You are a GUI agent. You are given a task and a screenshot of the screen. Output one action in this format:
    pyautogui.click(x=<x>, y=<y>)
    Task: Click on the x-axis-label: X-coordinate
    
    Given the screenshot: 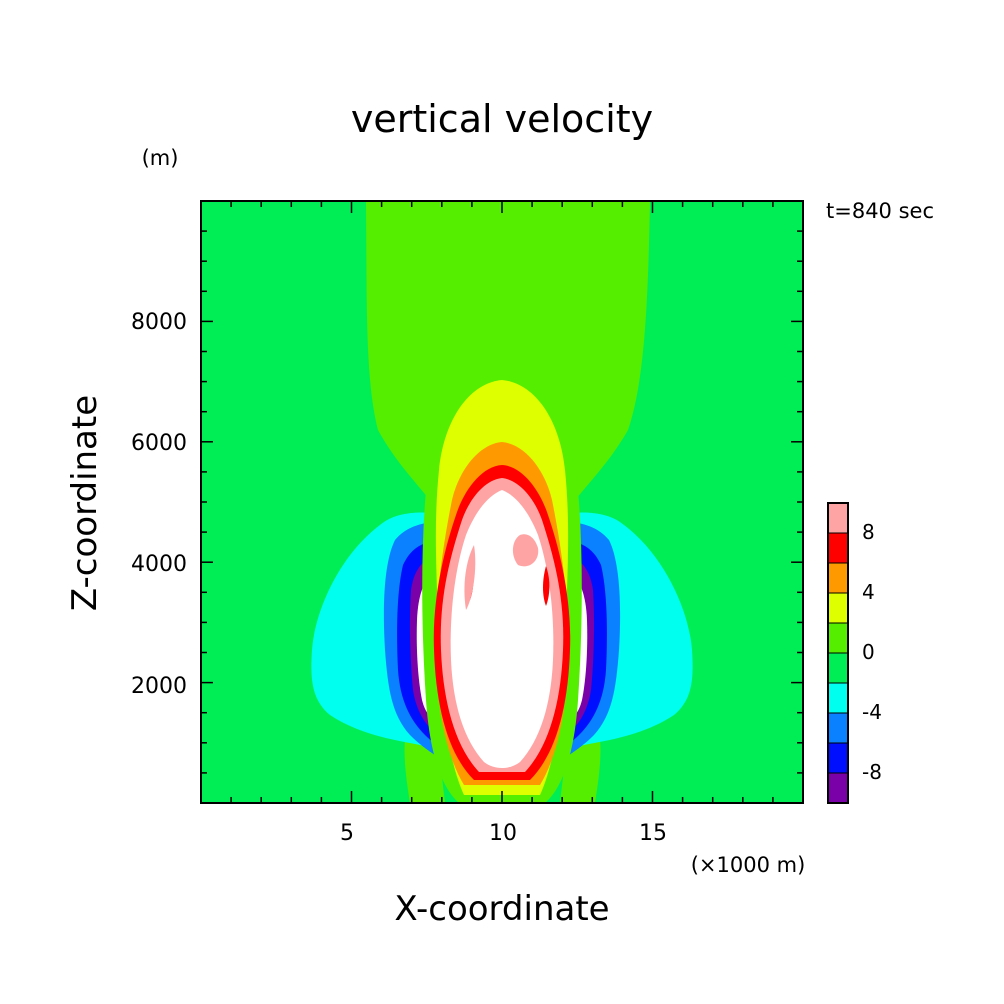 What is the action you would take?
    pyautogui.click(x=501, y=909)
    